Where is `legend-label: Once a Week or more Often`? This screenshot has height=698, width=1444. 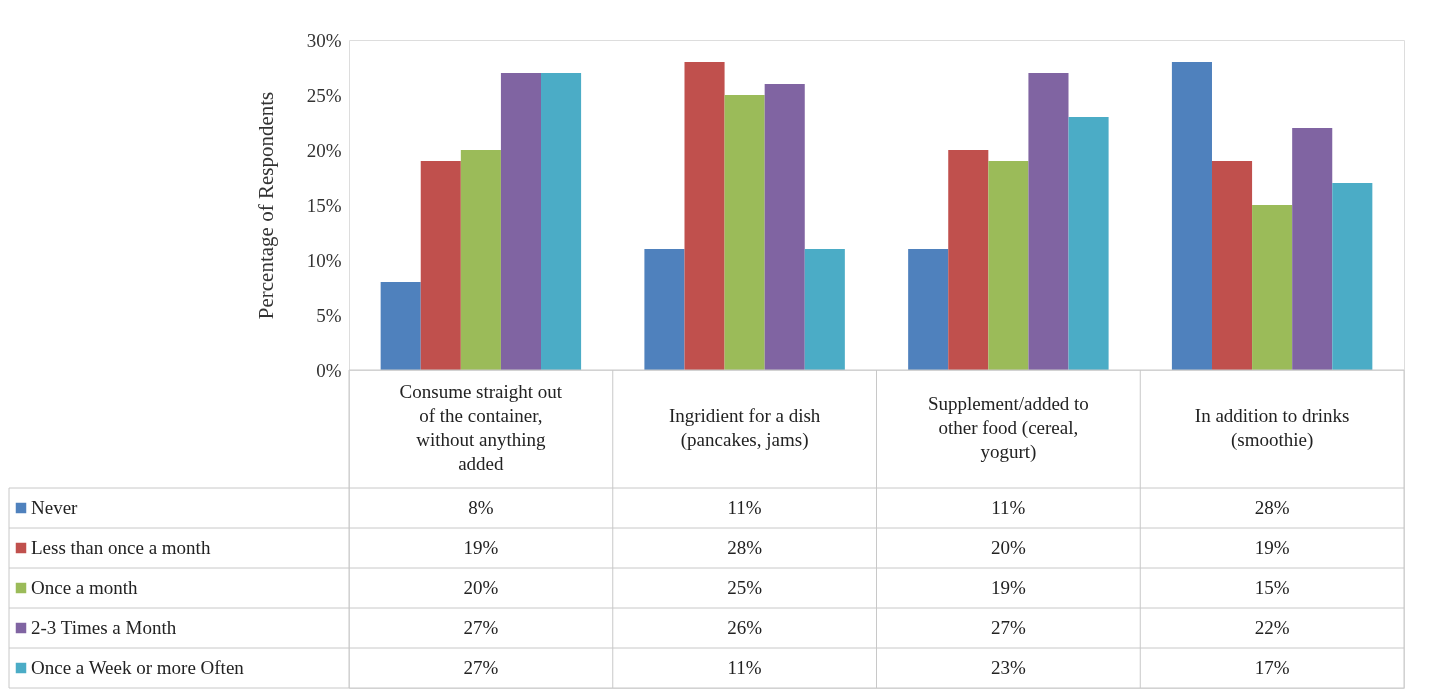
legend-label: Once a Week or more Often is located at coordinates (138, 667).